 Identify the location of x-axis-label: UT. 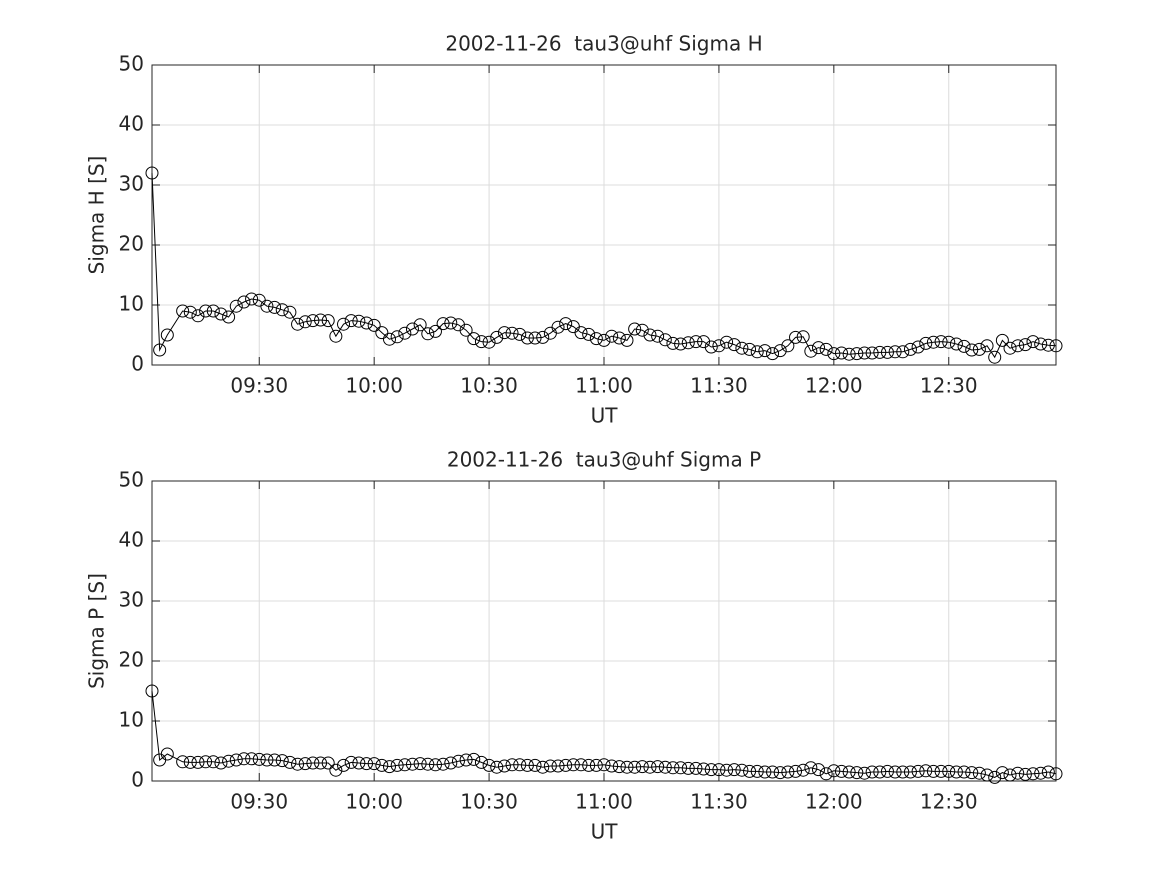
(605, 832).